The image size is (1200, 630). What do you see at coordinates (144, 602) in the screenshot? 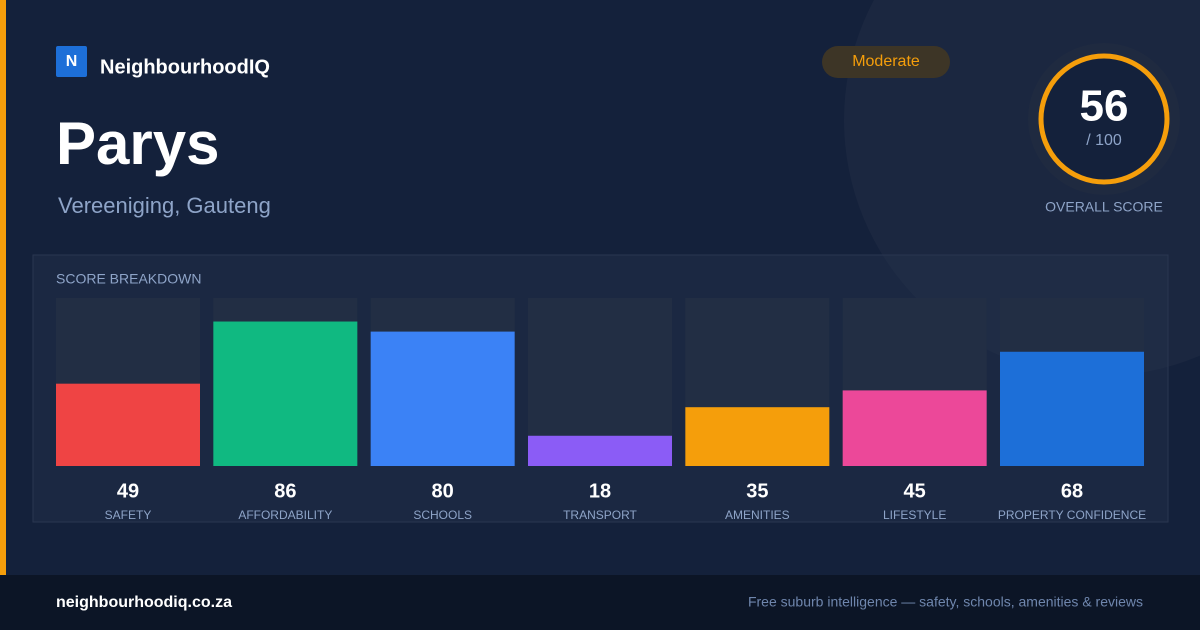
I see `footer-site: neighbourhoodiq.co.za` at bounding box center [144, 602].